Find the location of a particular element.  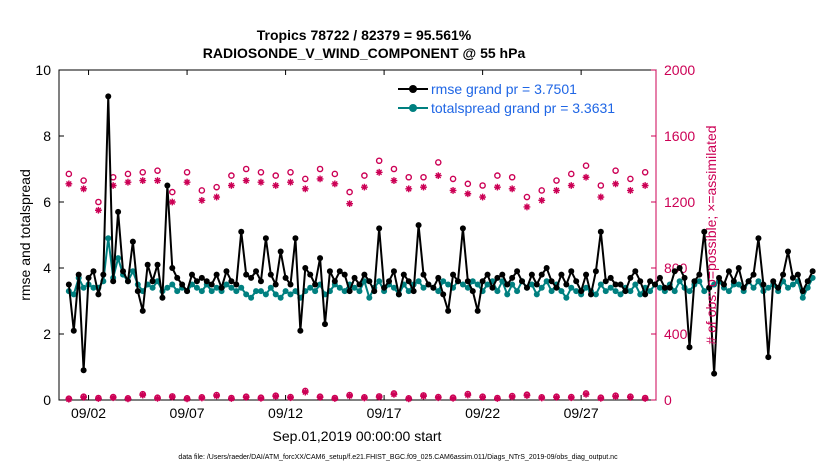

right-tick-label: 400 is located at coordinates (676, 334).